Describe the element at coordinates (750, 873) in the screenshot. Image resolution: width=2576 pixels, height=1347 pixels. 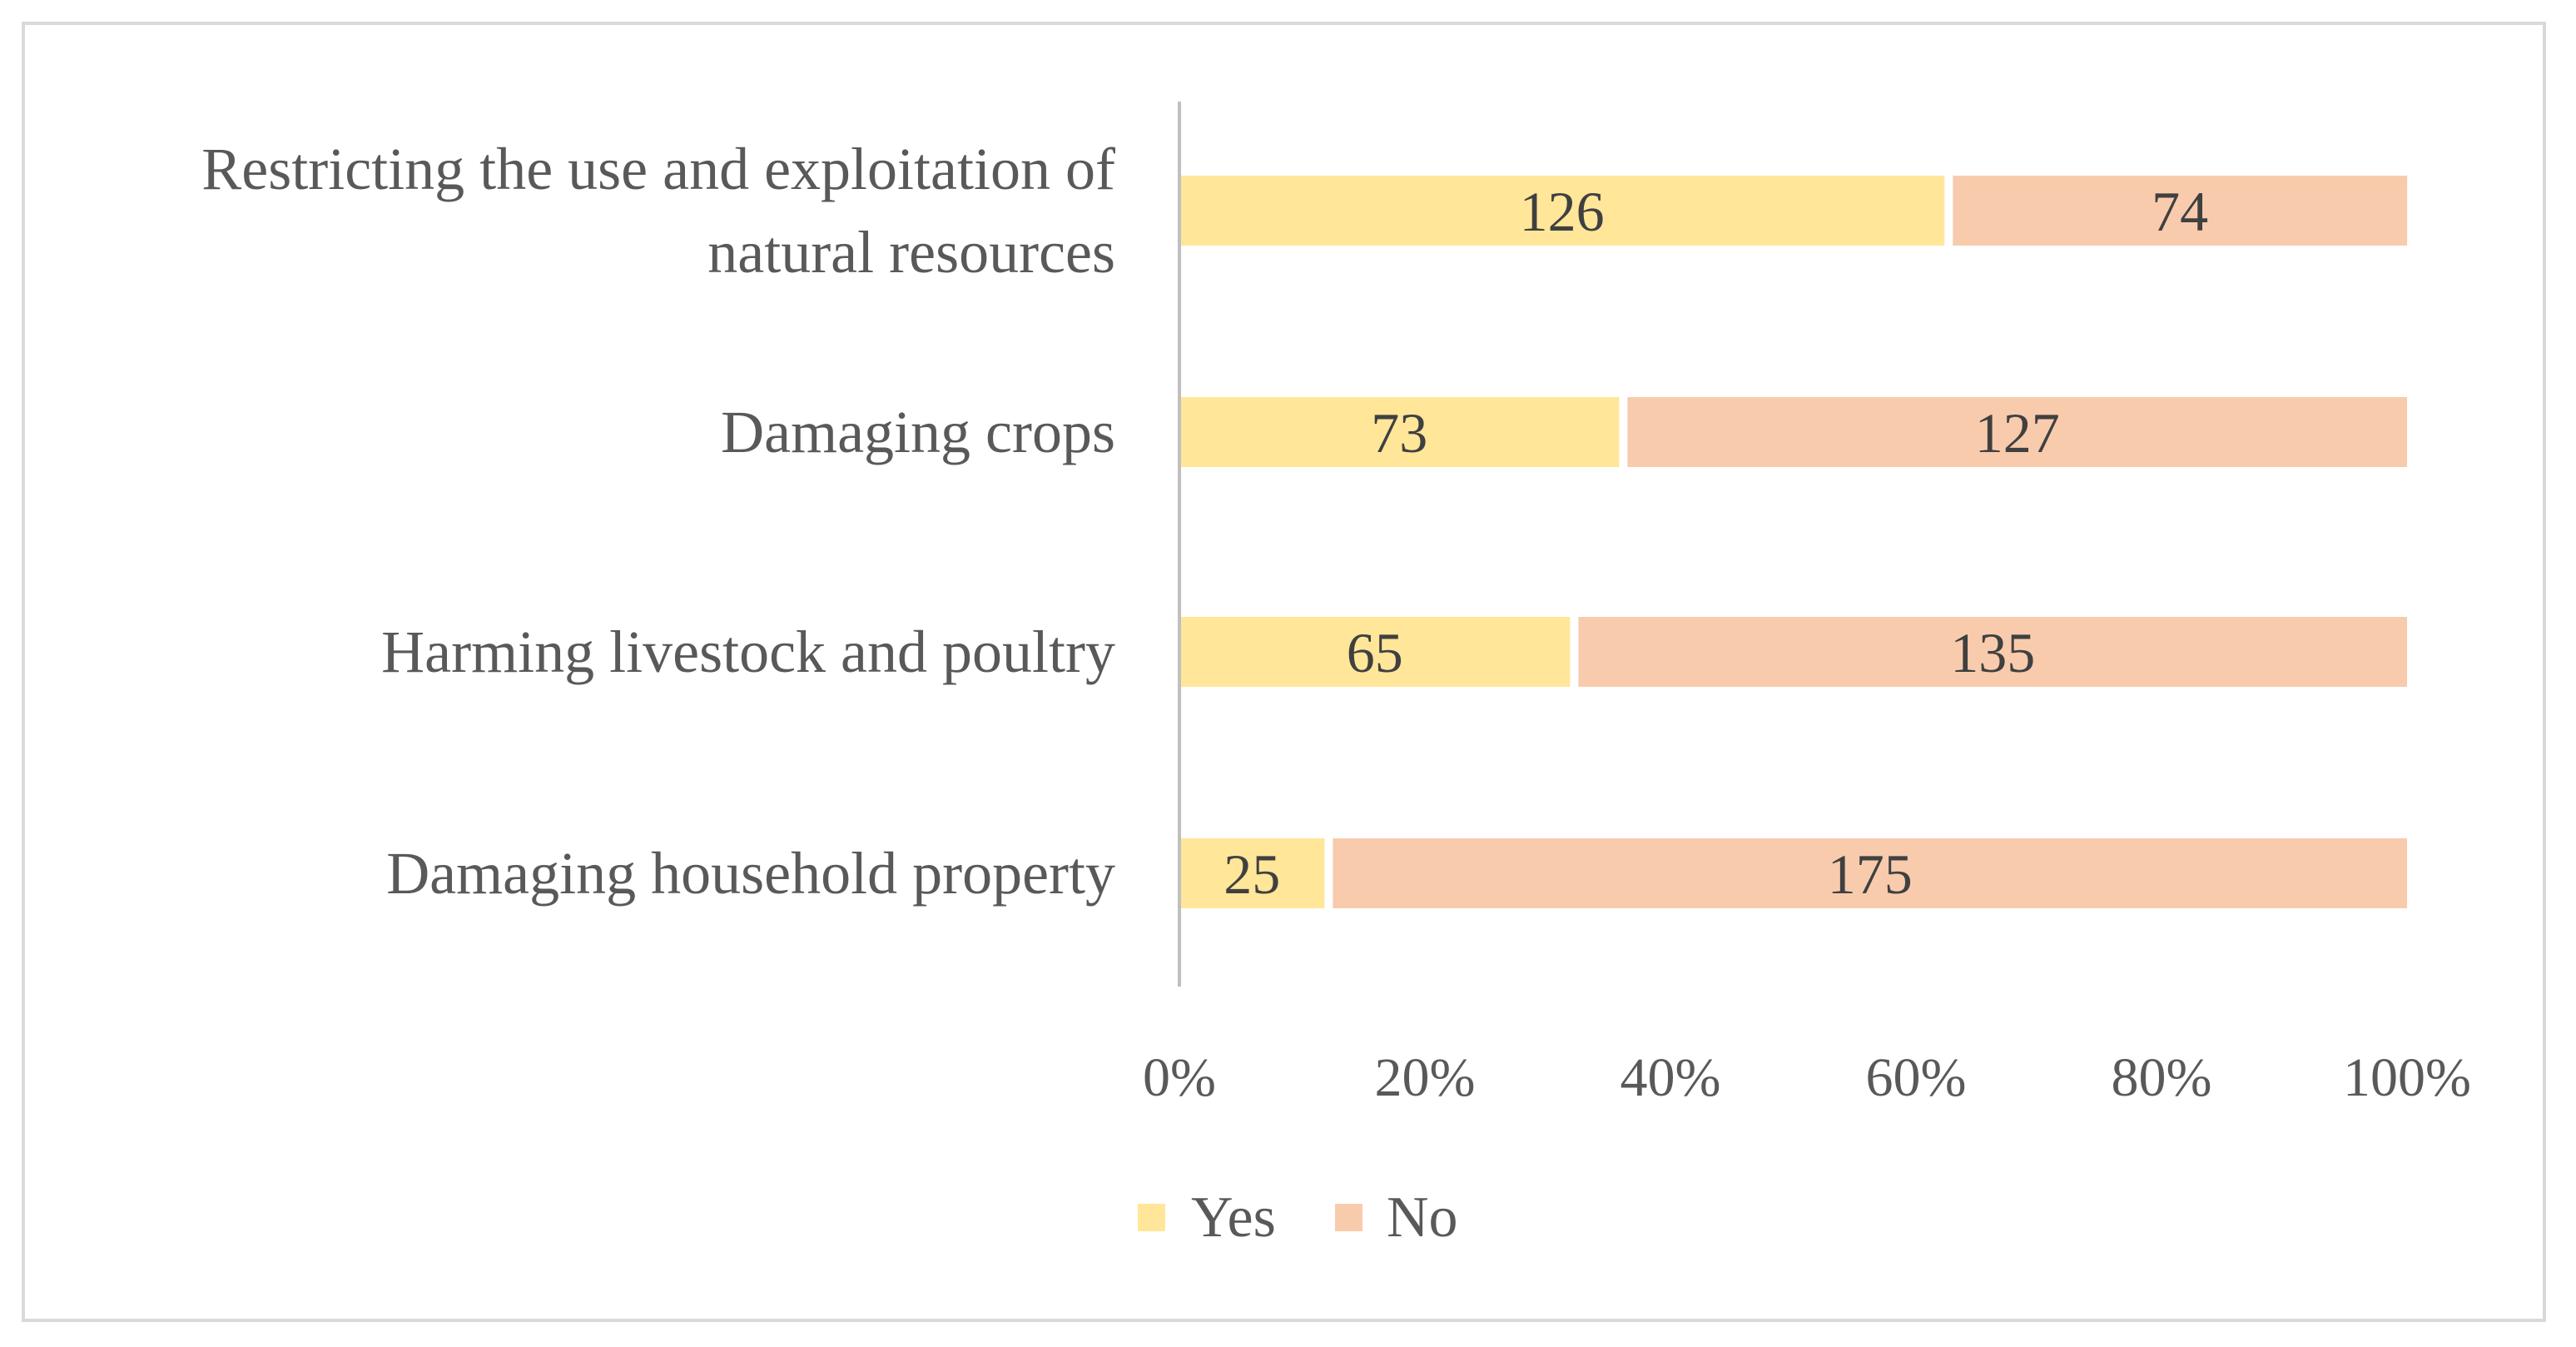
I see `category-label-4: Damaging household property` at that location.